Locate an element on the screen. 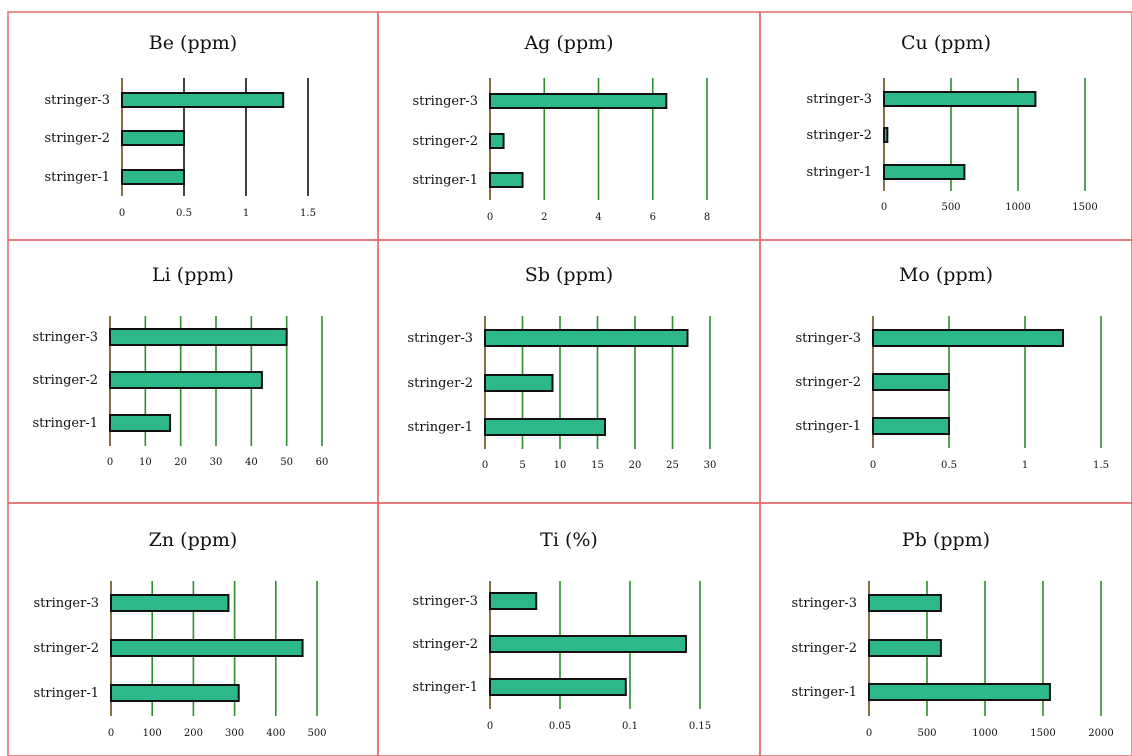 The image size is (1132, 756). chart-title: Ti (%) is located at coordinates (569, 540).